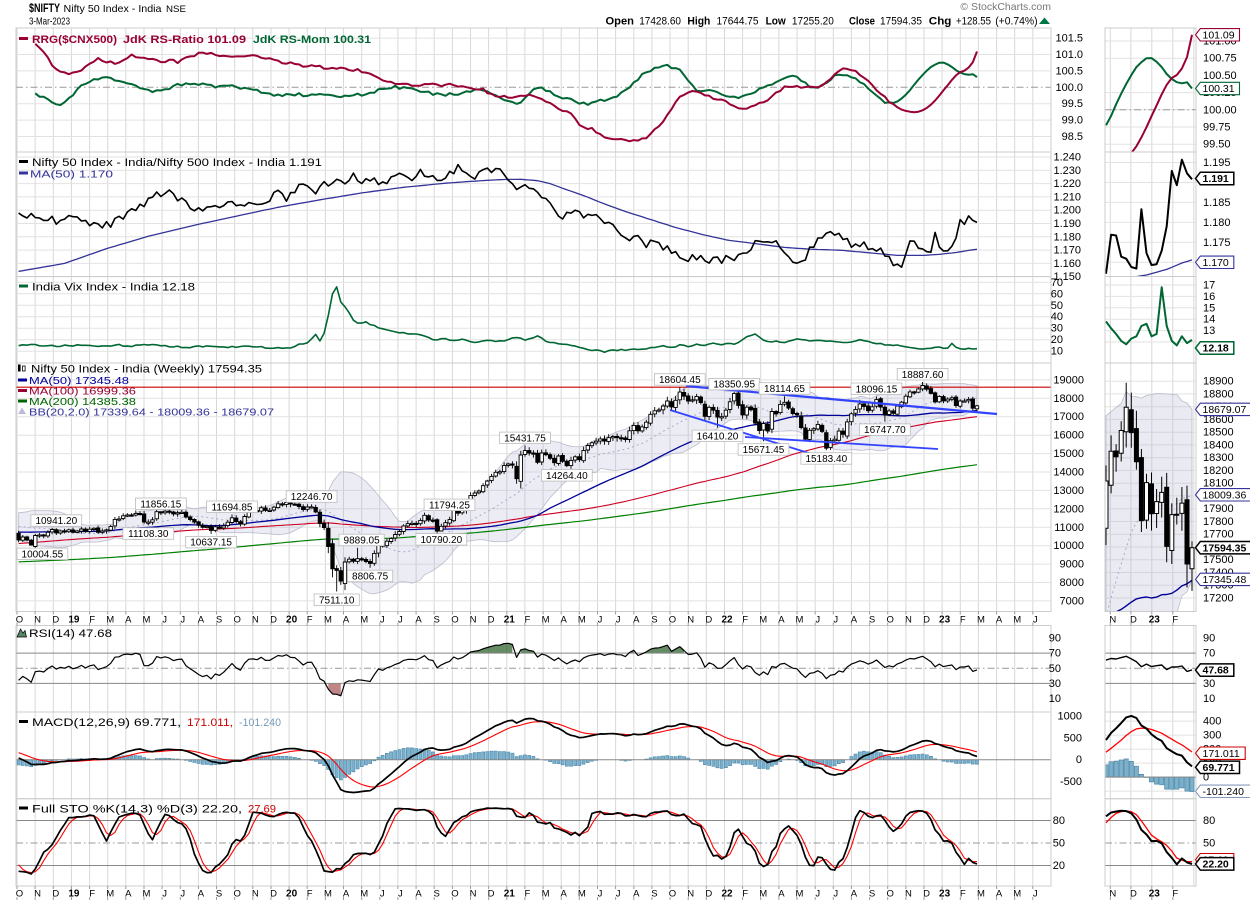  Describe the element at coordinates (1209, 320) in the screenshot. I see `svg-text: 14` at that location.